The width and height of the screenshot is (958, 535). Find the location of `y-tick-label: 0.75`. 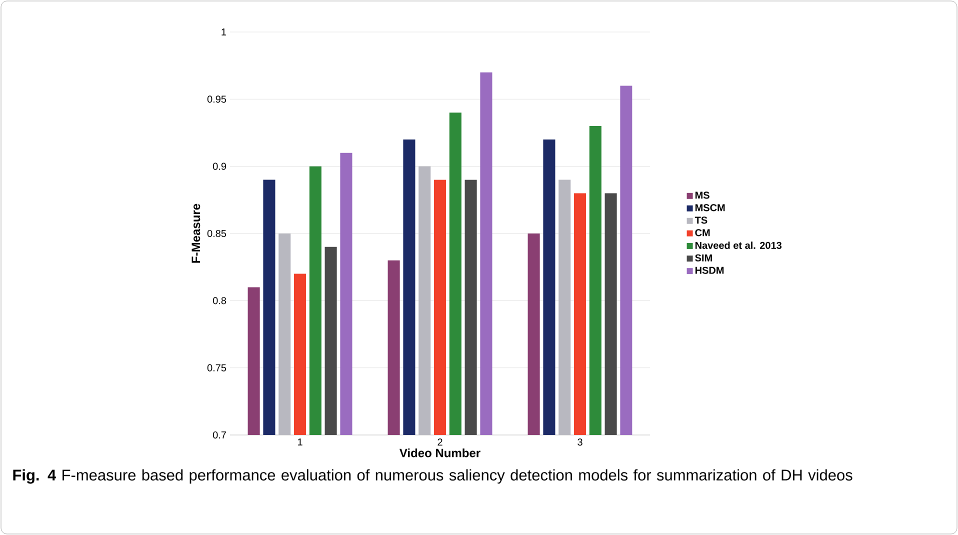

y-tick-label: 0.75 is located at coordinates (216, 368).